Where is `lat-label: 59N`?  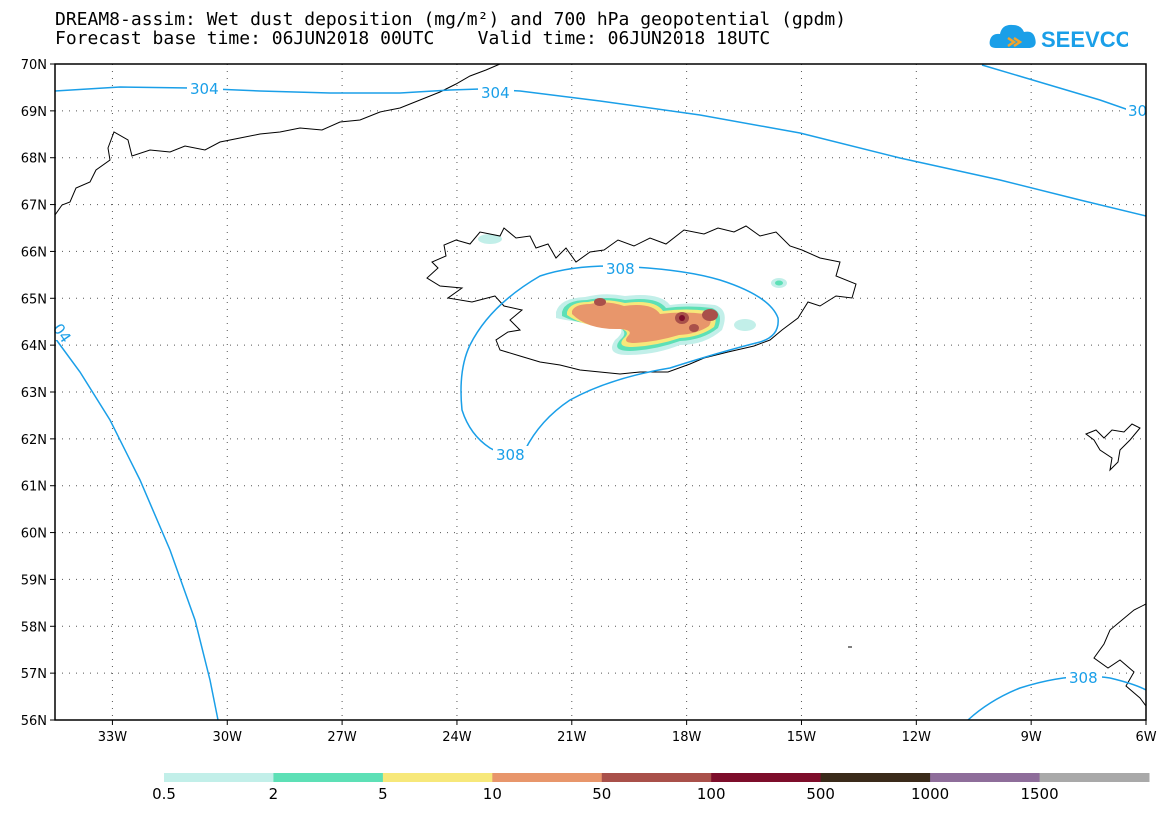 lat-label: 59N is located at coordinates (34, 580).